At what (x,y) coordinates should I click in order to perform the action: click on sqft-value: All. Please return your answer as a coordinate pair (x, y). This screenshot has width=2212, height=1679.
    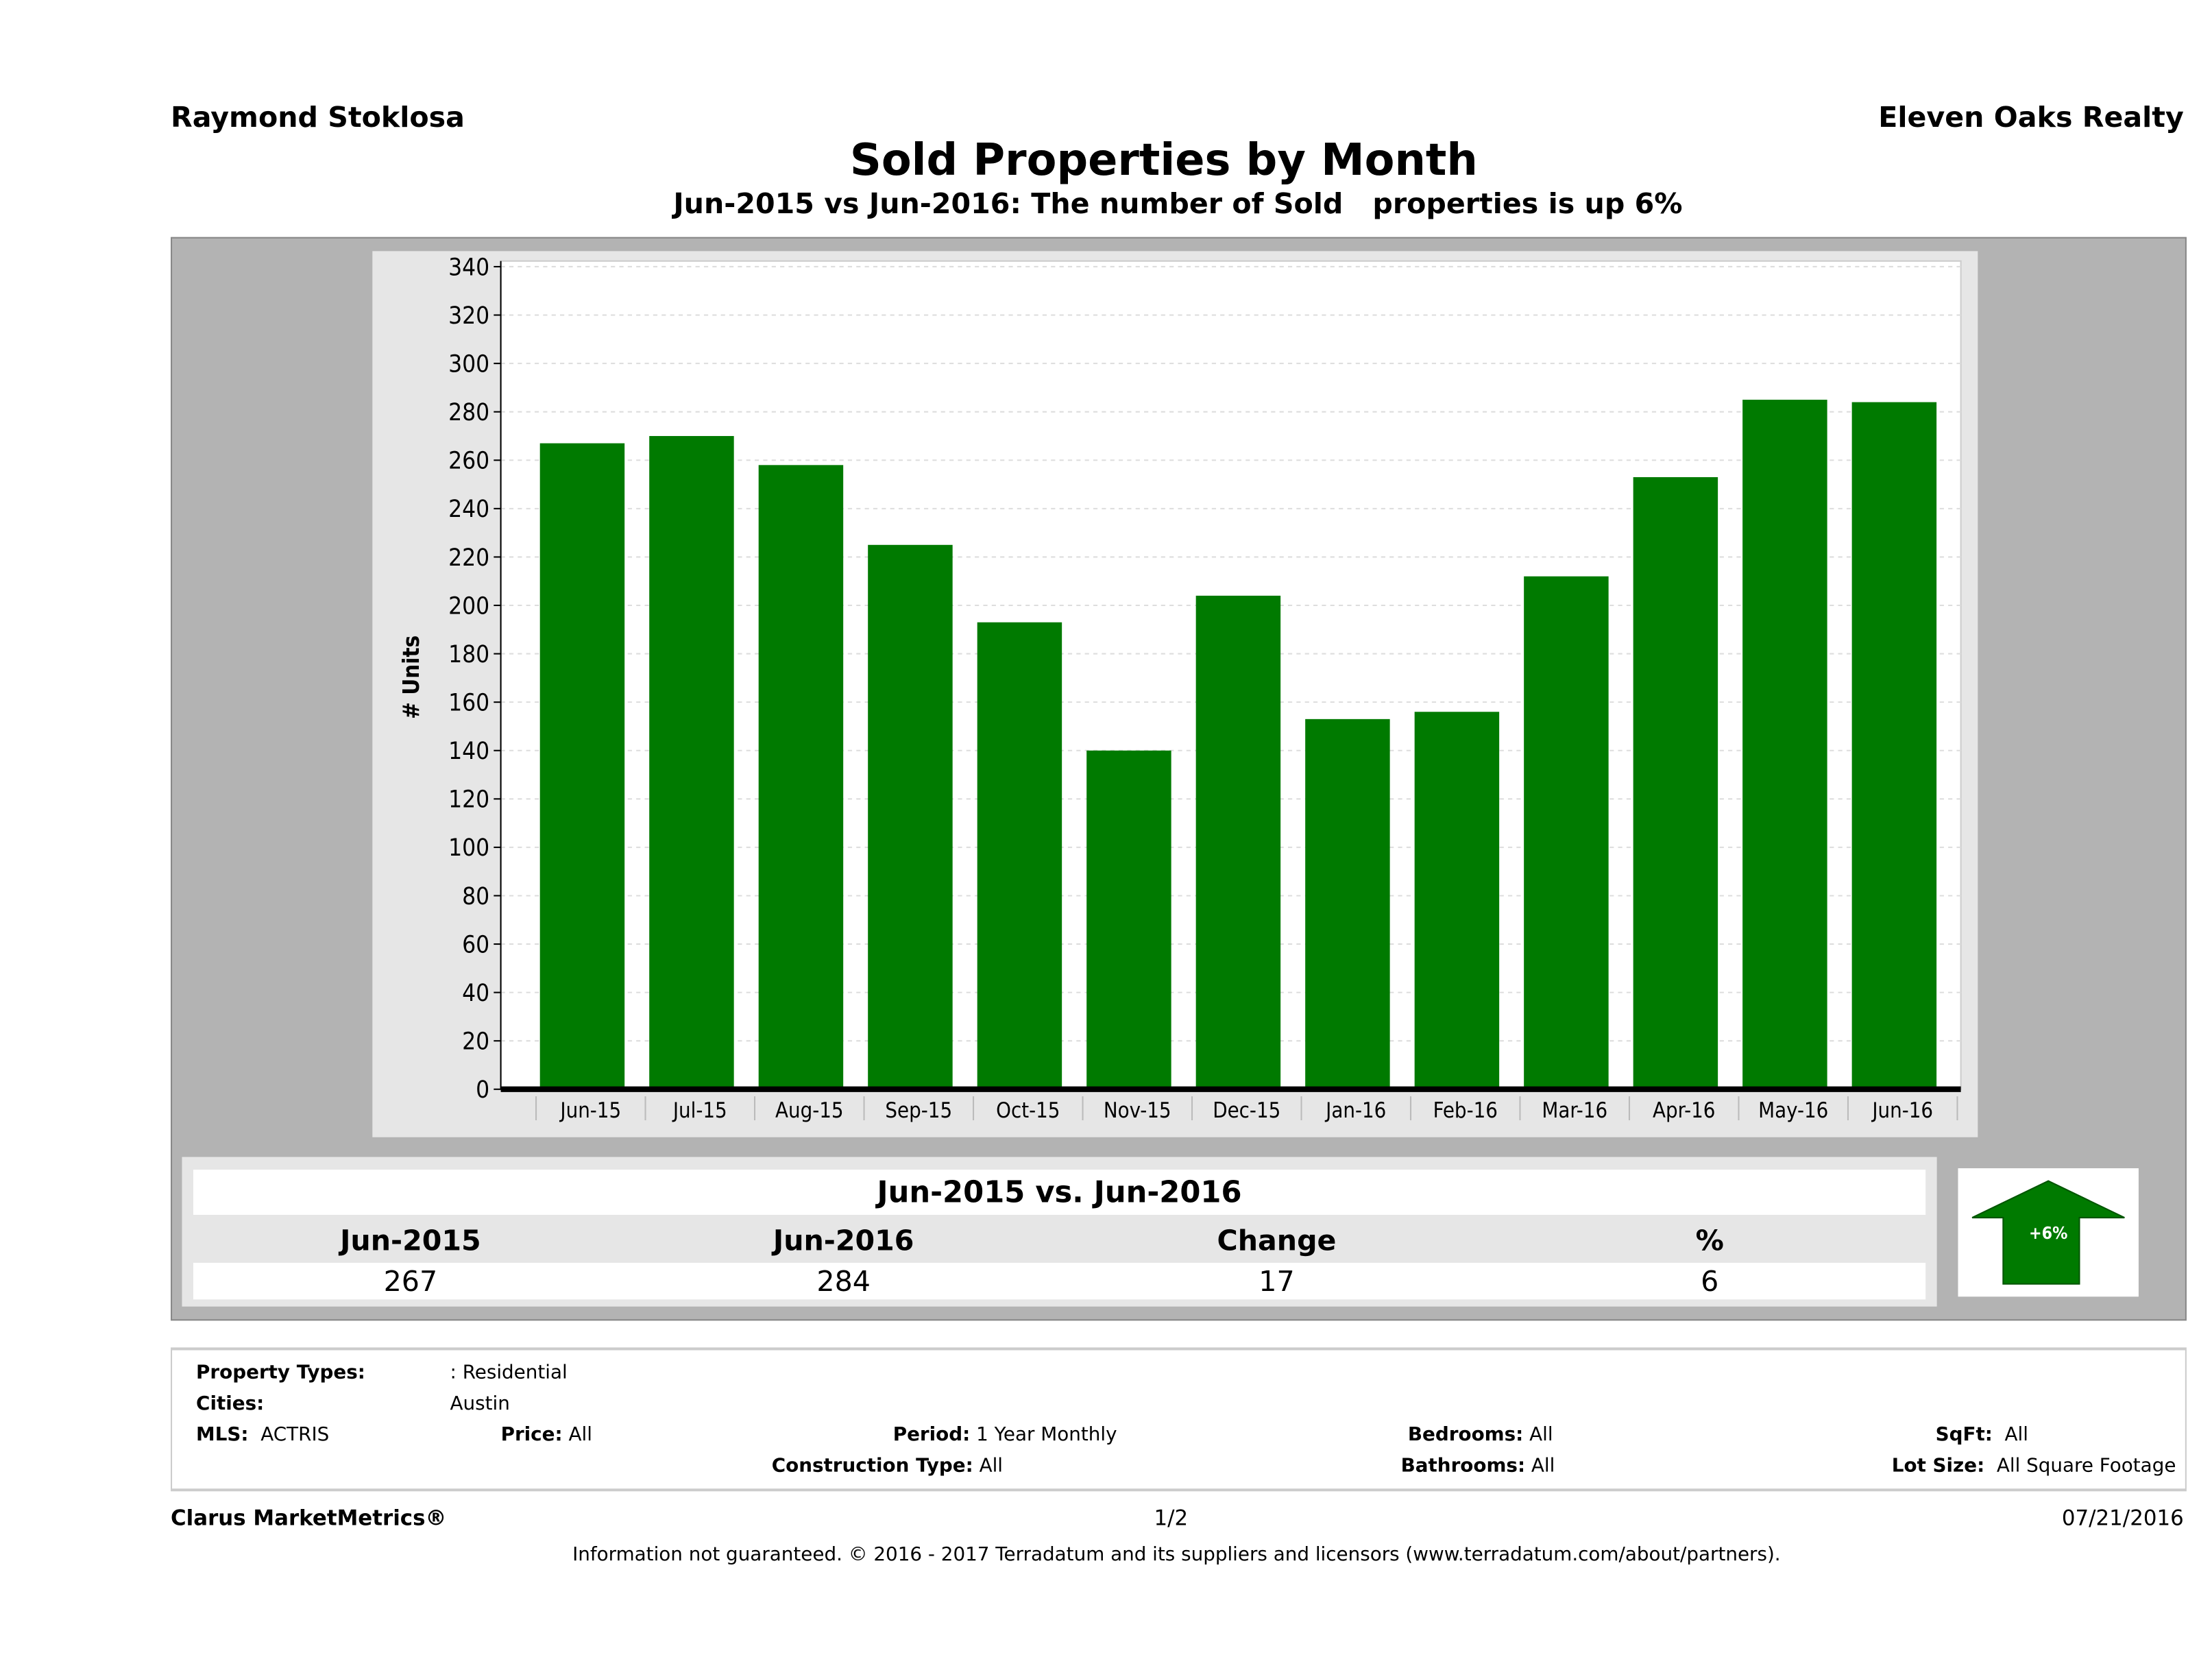
    Looking at the image, I should click on (2017, 1435).